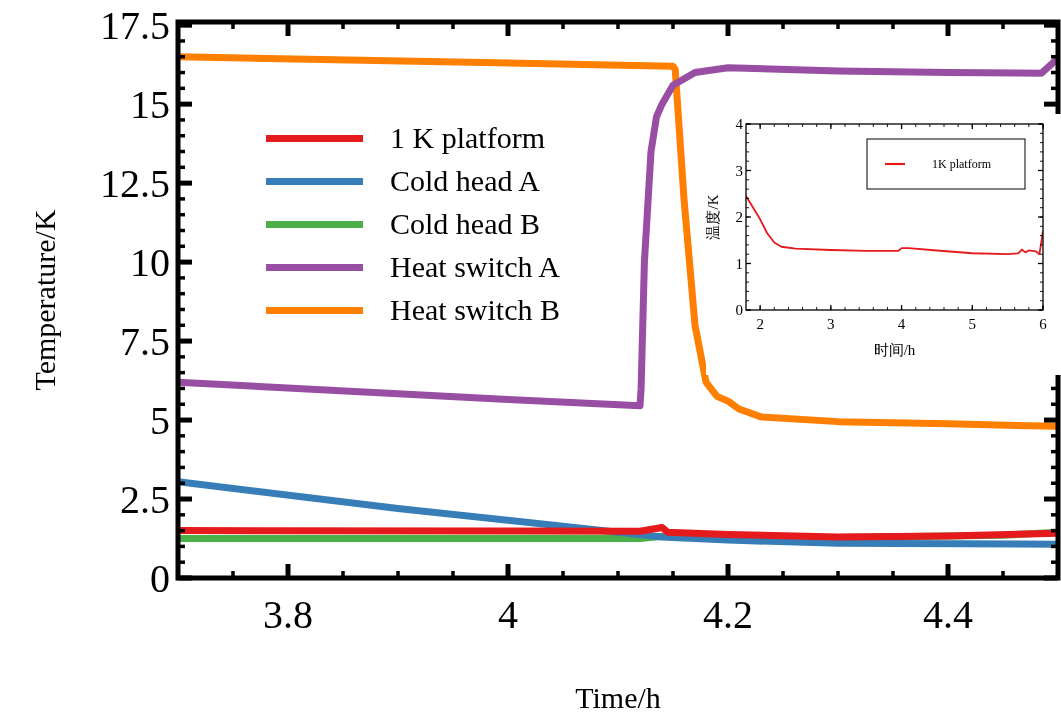  I want to click on y-tick-label: 10, so click(150, 263).